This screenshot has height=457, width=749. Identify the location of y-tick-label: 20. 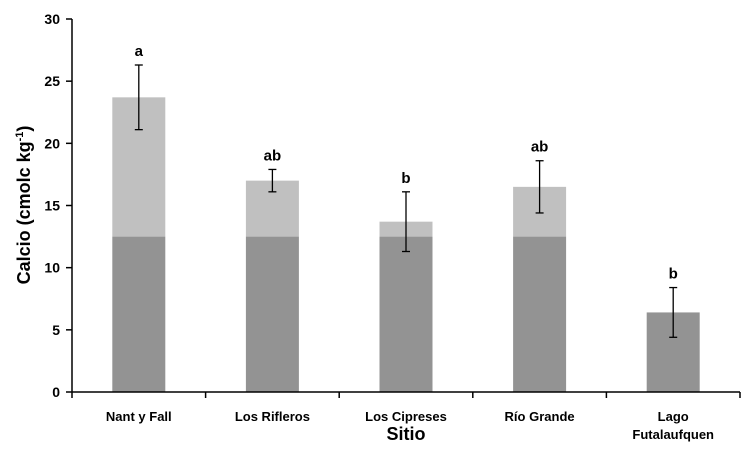
(52, 143).